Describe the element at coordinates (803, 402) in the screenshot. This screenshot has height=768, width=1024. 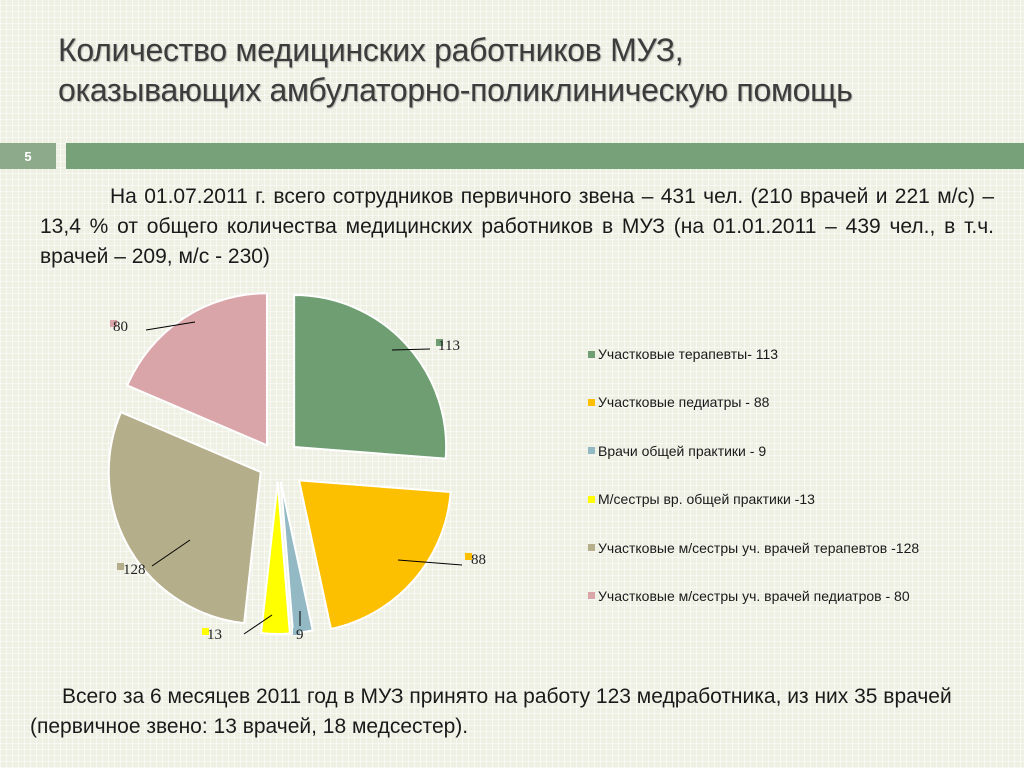
I see `legend-item: Участковые педиатры - 88` at that location.